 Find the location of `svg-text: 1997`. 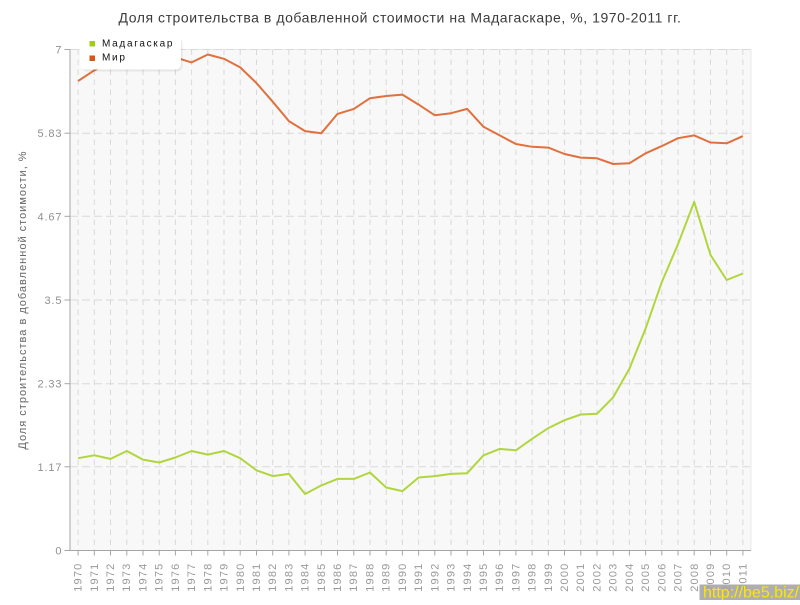

svg-text: 1997 is located at coordinates (516, 577).